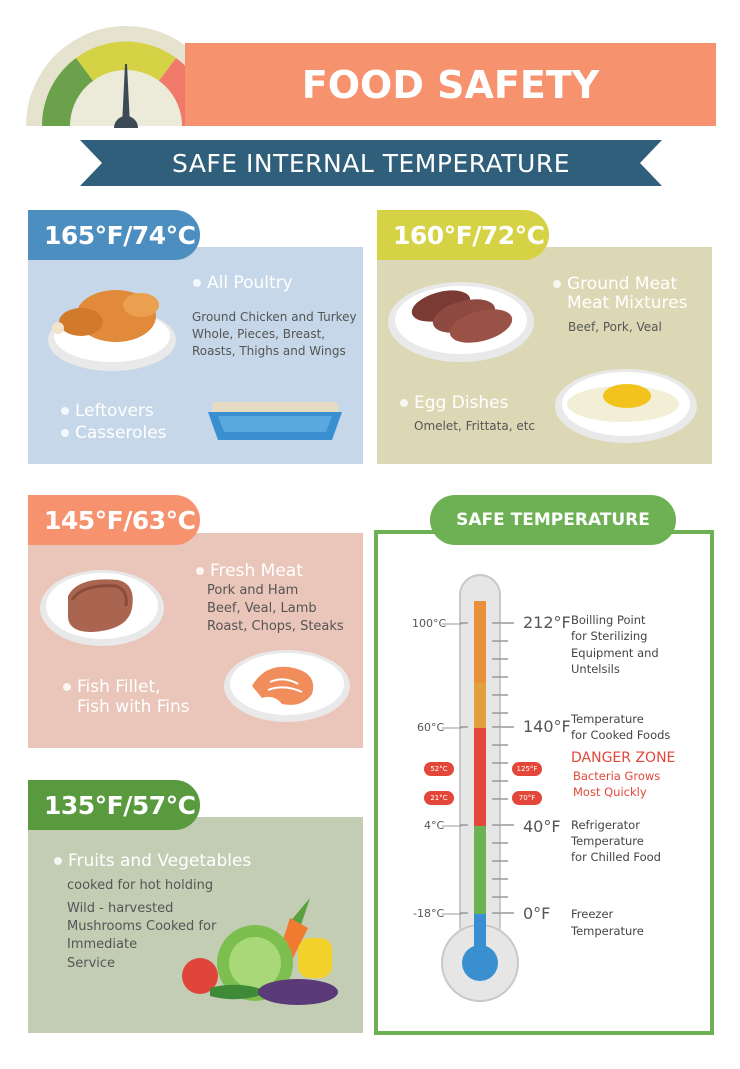  Describe the element at coordinates (287, 686) in the screenshot. I see `fish-steak-icon` at that location.